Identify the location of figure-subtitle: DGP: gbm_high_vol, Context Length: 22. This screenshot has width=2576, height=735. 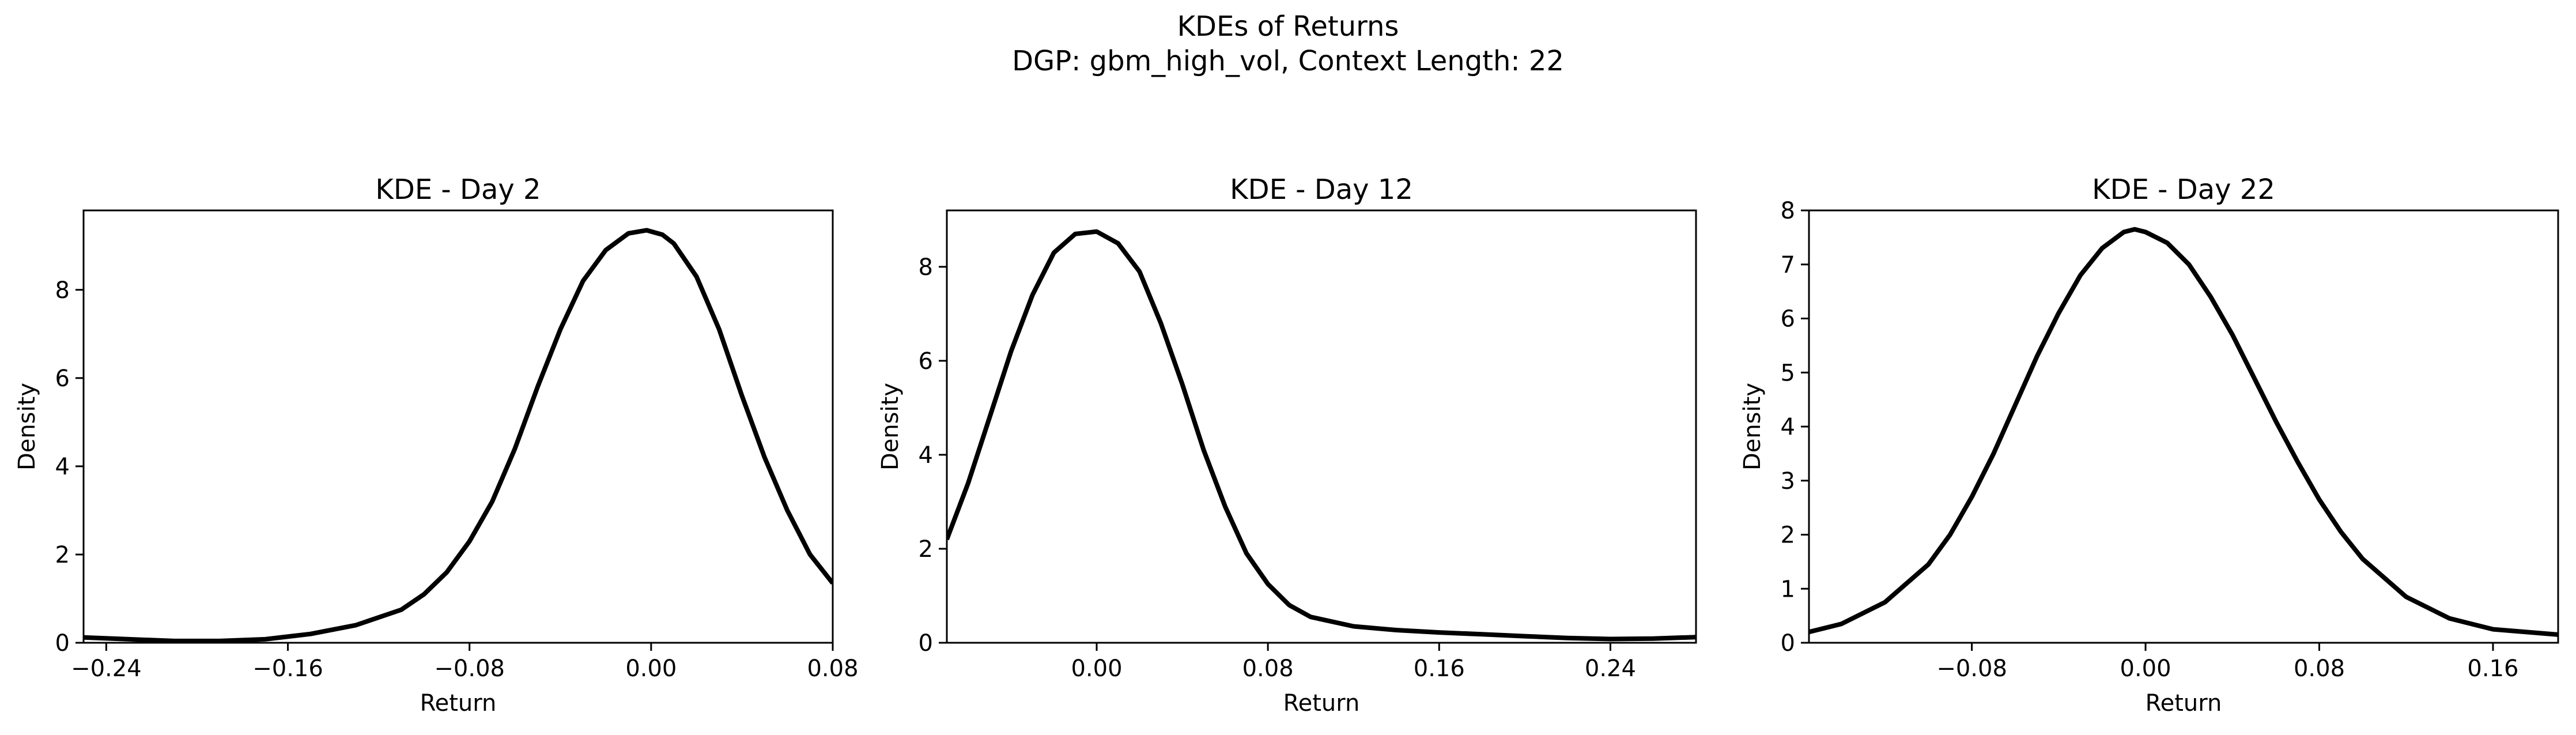
(1288, 61).